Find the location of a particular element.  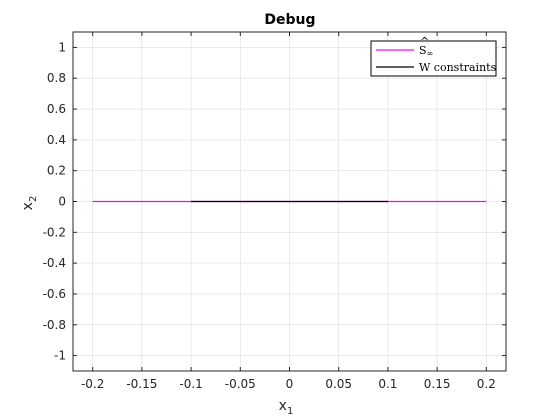

chart-title: Debug is located at coordinates (289, 20).